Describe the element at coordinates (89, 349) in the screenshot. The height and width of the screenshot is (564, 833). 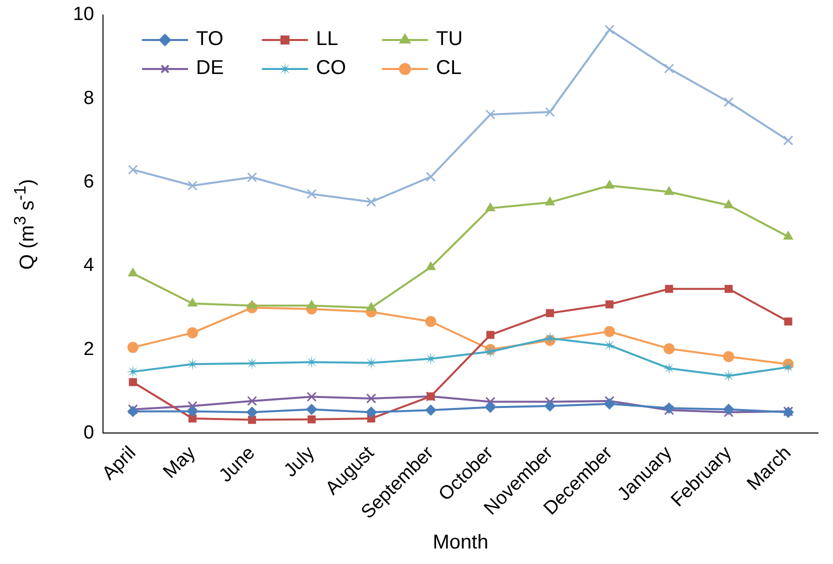
I see `y-tick-label: 2` at that location.